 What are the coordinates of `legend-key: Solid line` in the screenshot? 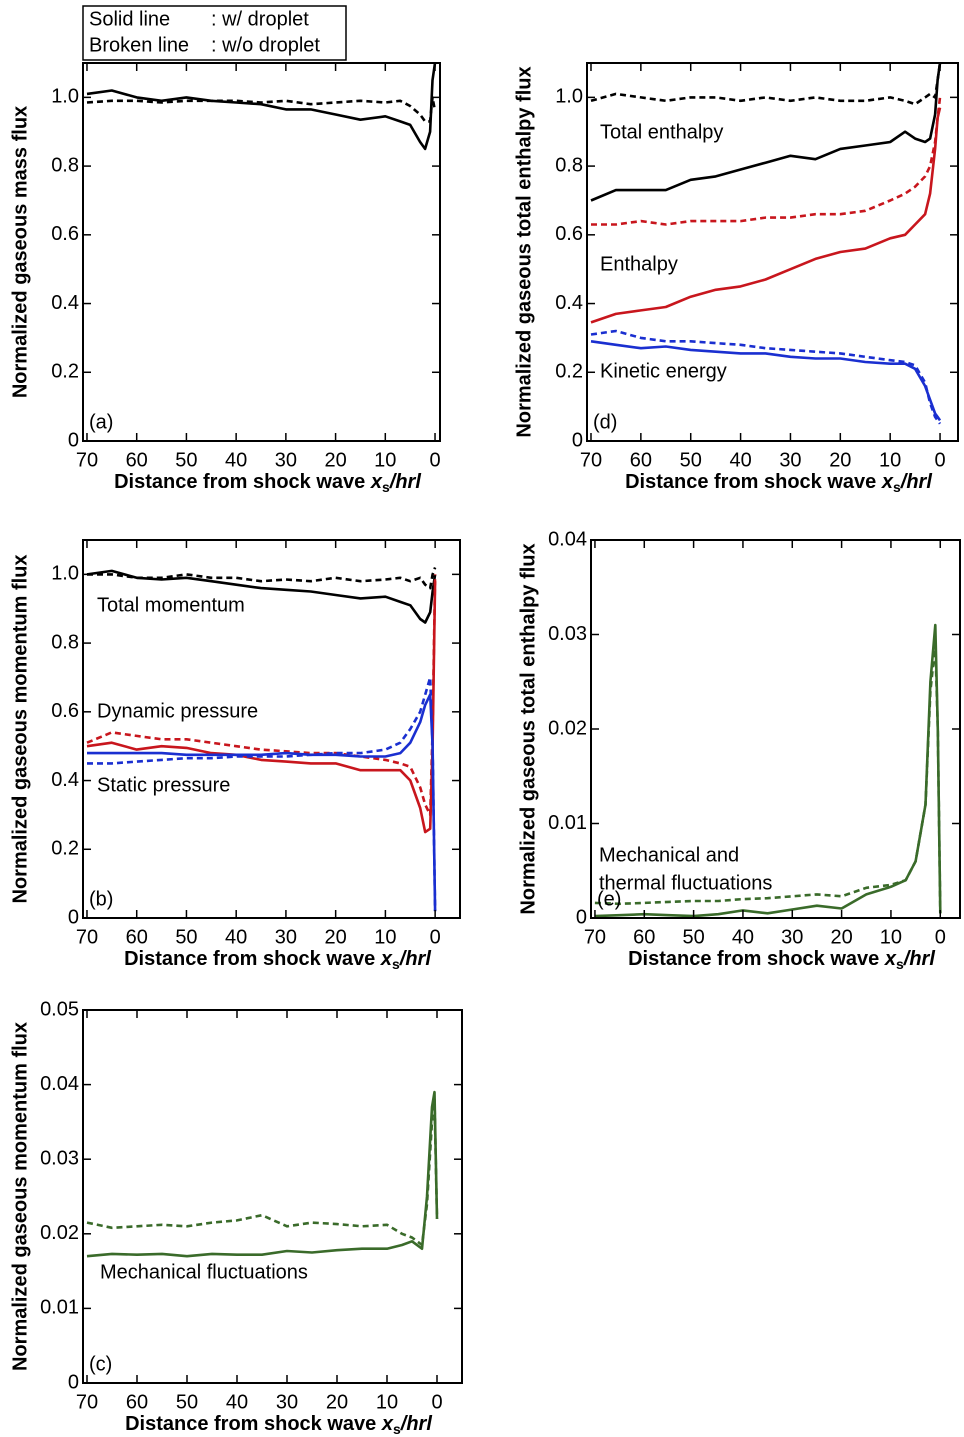 It's located at (129, 19).